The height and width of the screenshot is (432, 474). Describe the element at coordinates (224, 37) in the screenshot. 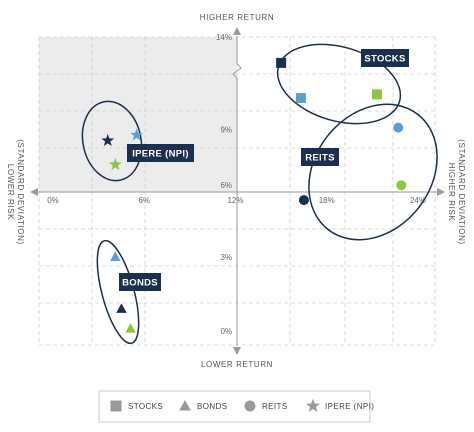

I see `y-tick-label: 14%` at that location.